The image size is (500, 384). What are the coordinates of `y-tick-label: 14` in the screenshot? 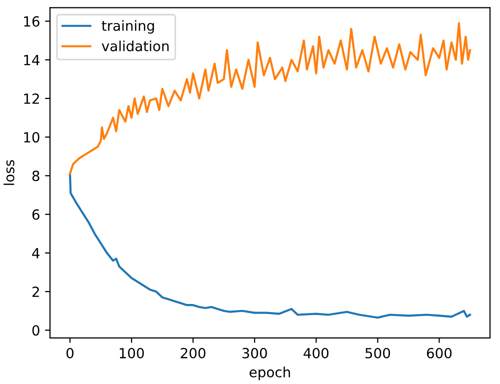 It's located at (32, 60).